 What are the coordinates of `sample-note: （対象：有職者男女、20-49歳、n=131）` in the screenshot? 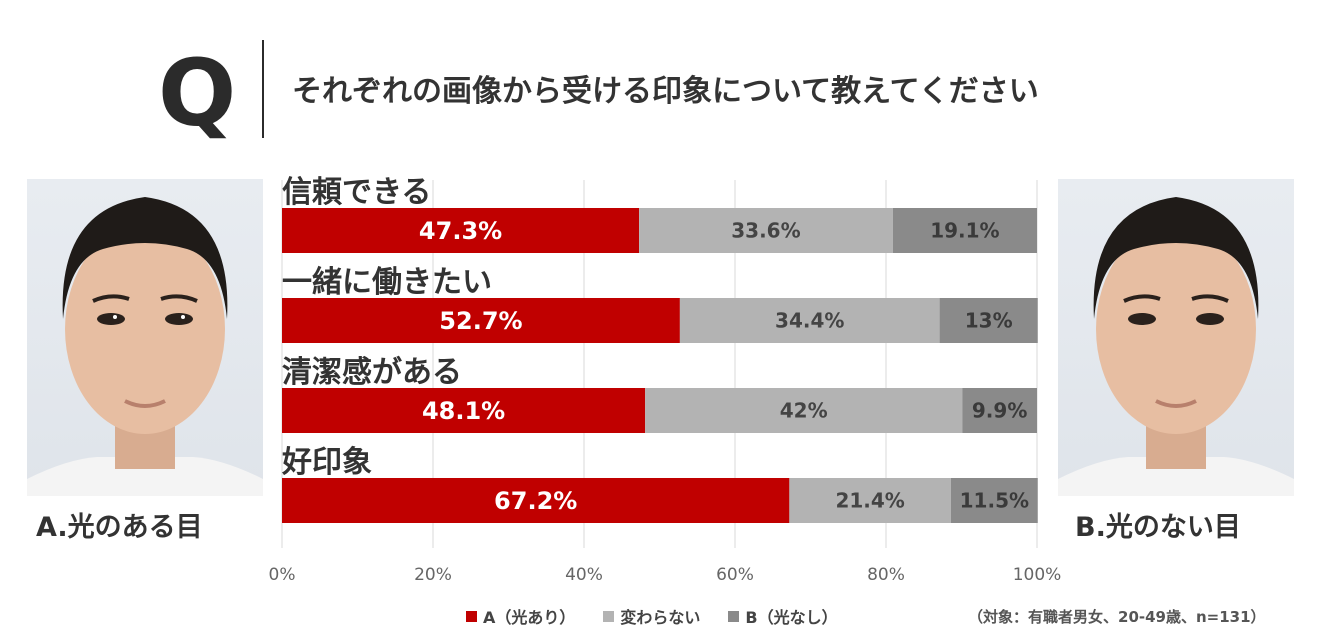 It's located at (1117, 617).